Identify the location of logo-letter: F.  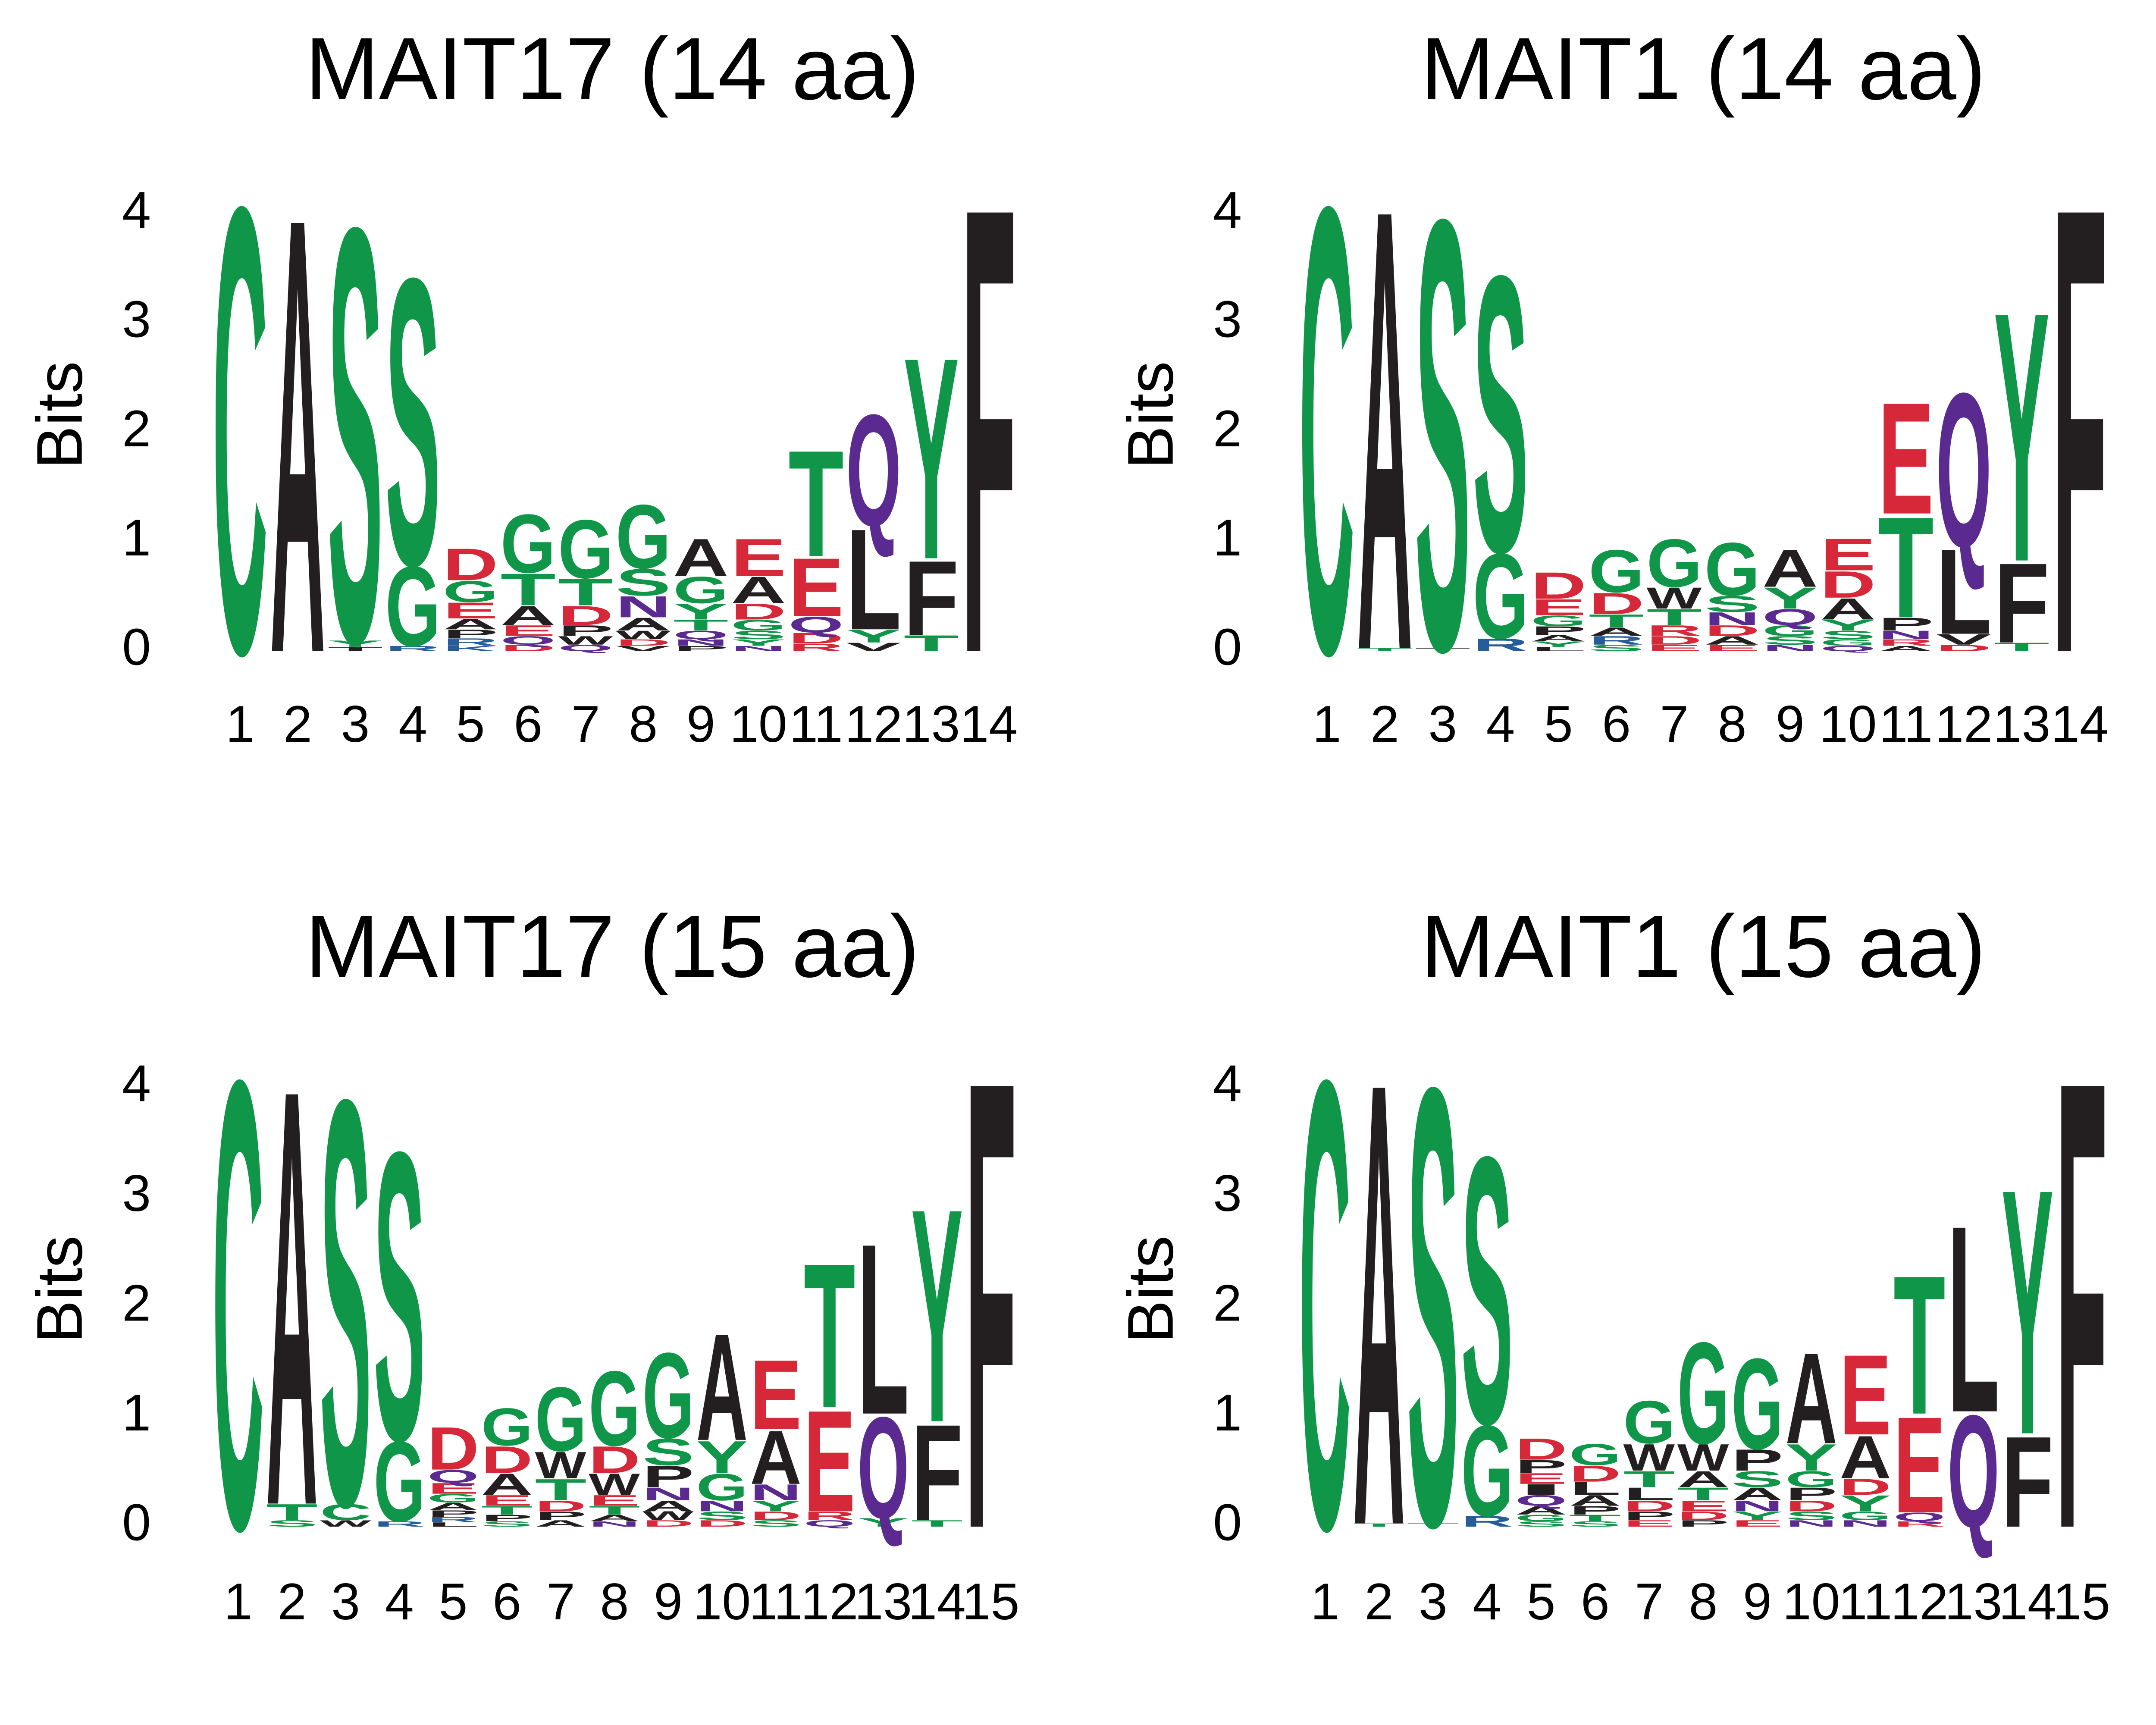
(991, 1305).